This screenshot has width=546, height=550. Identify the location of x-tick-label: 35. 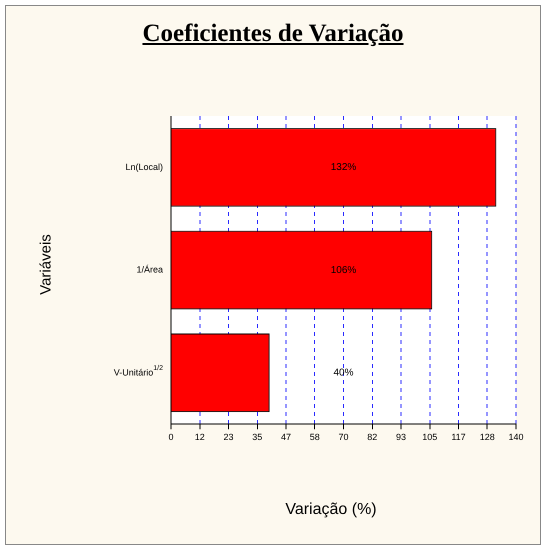
(257, 437).